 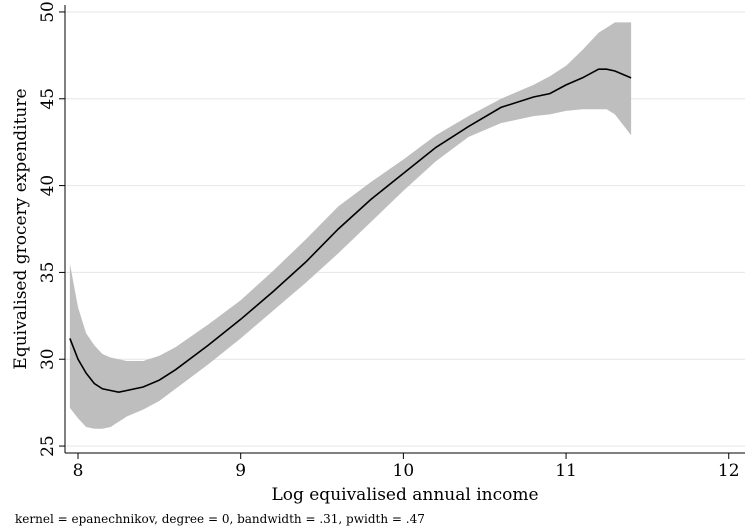 I want to click on y-tick-label: 50, so click(x=48, y=12).